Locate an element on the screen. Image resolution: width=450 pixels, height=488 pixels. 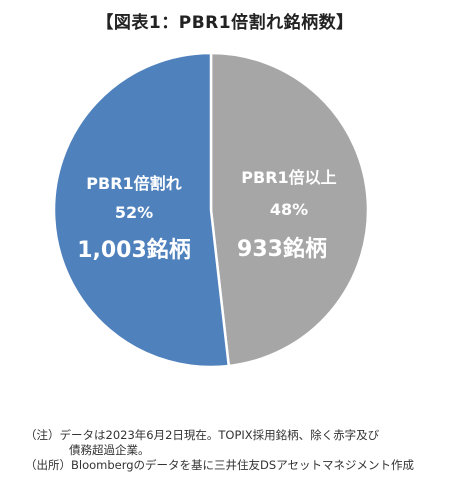
footnote-note: （注）データは2023年6月2日現在。TOPIX採用銘柄、除く赤字及び is located at coordinates (235, 435).